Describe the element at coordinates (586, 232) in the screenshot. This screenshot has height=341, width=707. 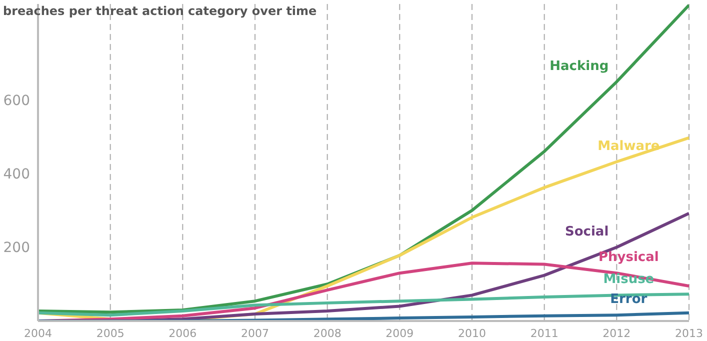
I see `series-label: Social` at that location.